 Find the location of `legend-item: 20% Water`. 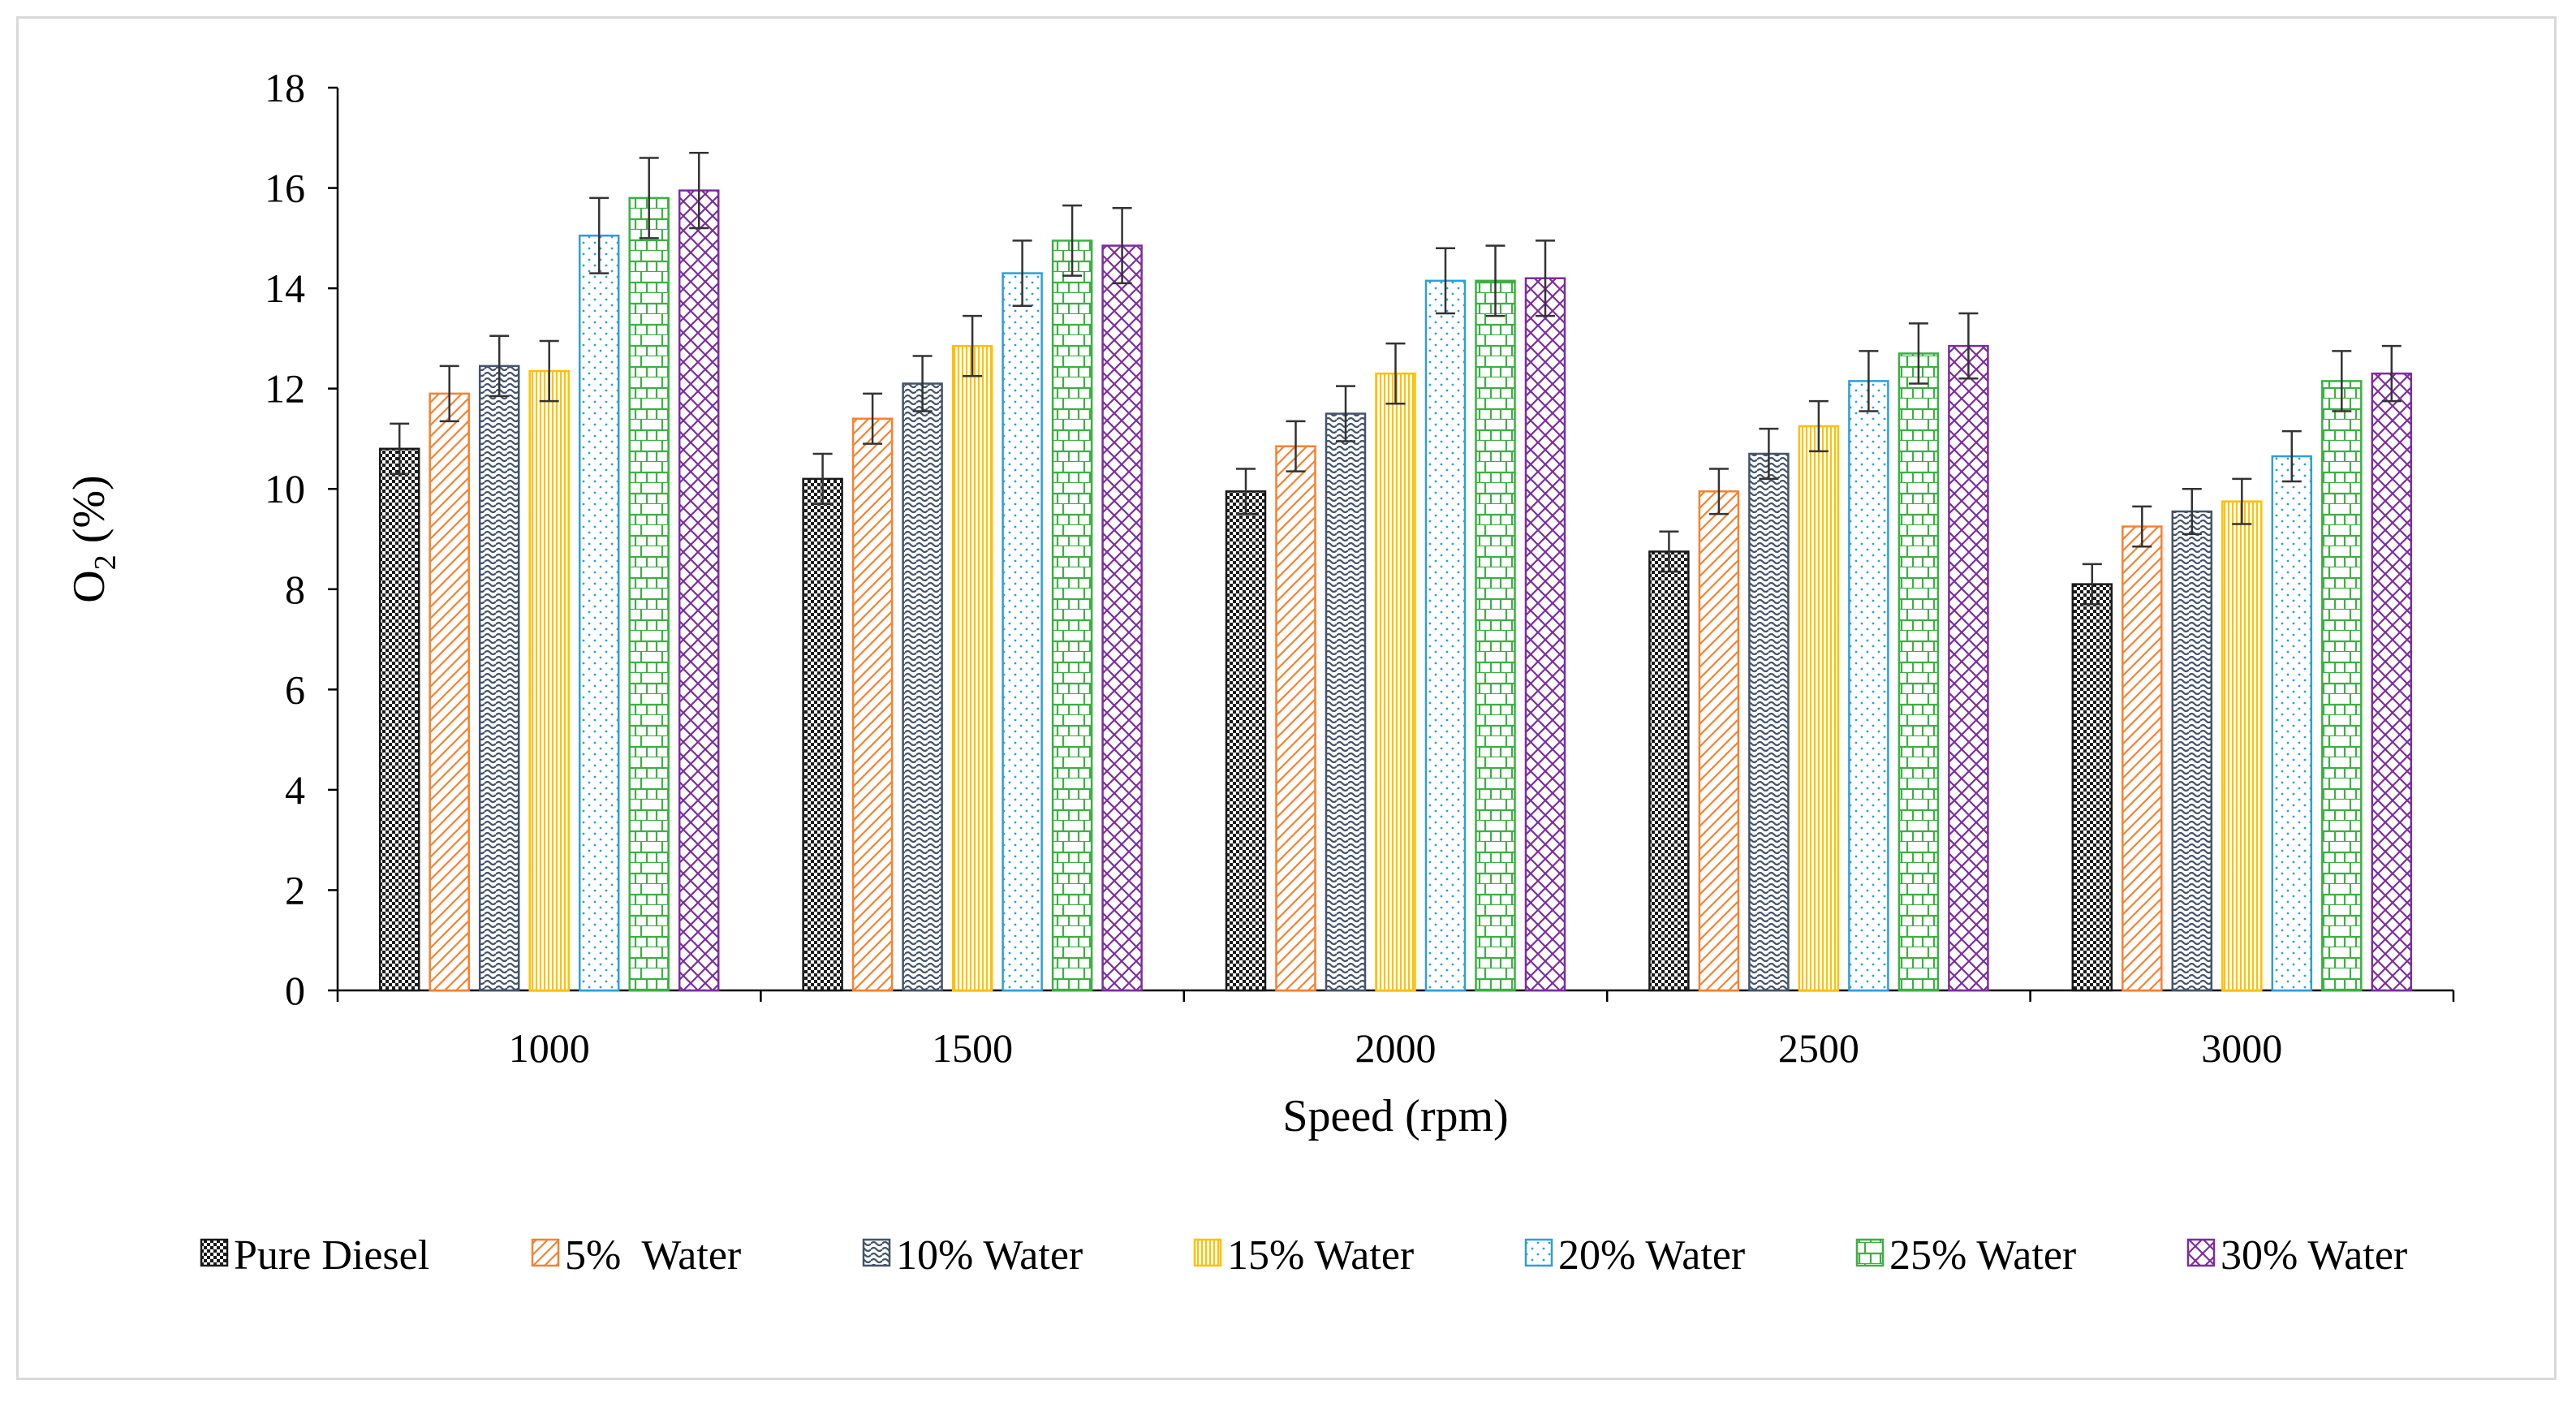

legend-item: 20% Water is located at coordinates (1634, 1255).